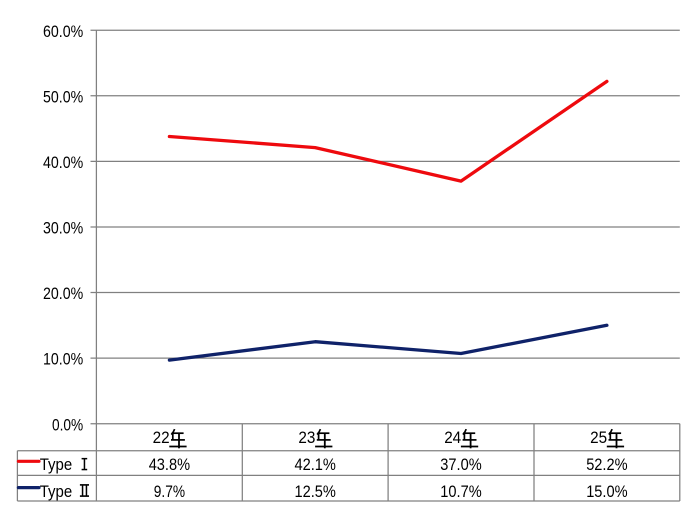 This screenshot has height=508, width=690. What do you see at coordinates (170, 492) in the screenshot?
I see `svg-text: 9.7%` at bounding box center [170, 492].